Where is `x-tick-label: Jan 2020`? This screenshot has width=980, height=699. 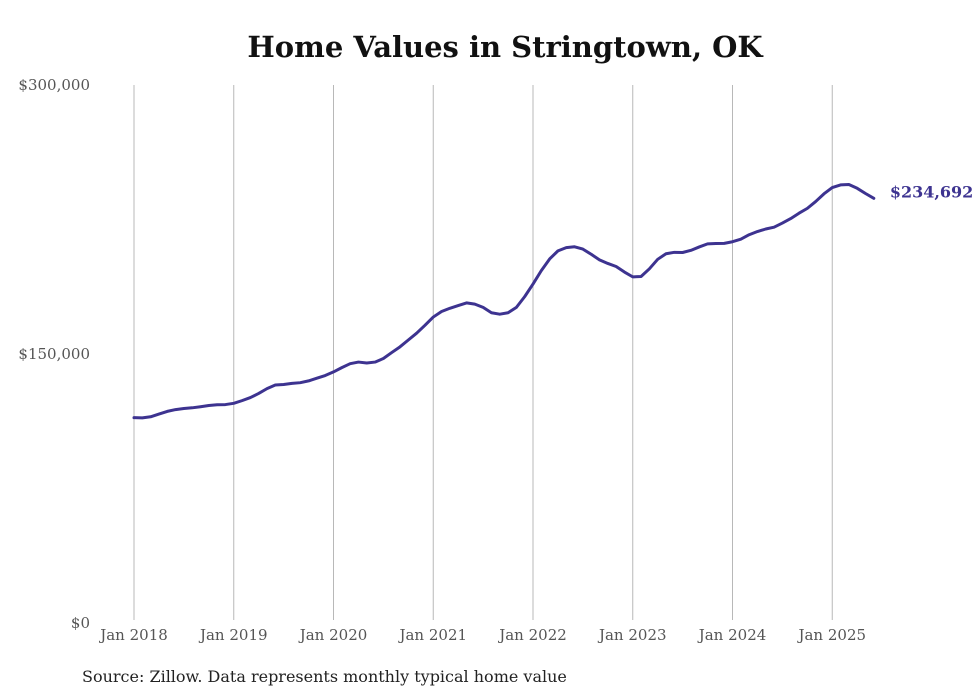
x-tick-label: Jan 2020 is located at coordinates (333, 635).